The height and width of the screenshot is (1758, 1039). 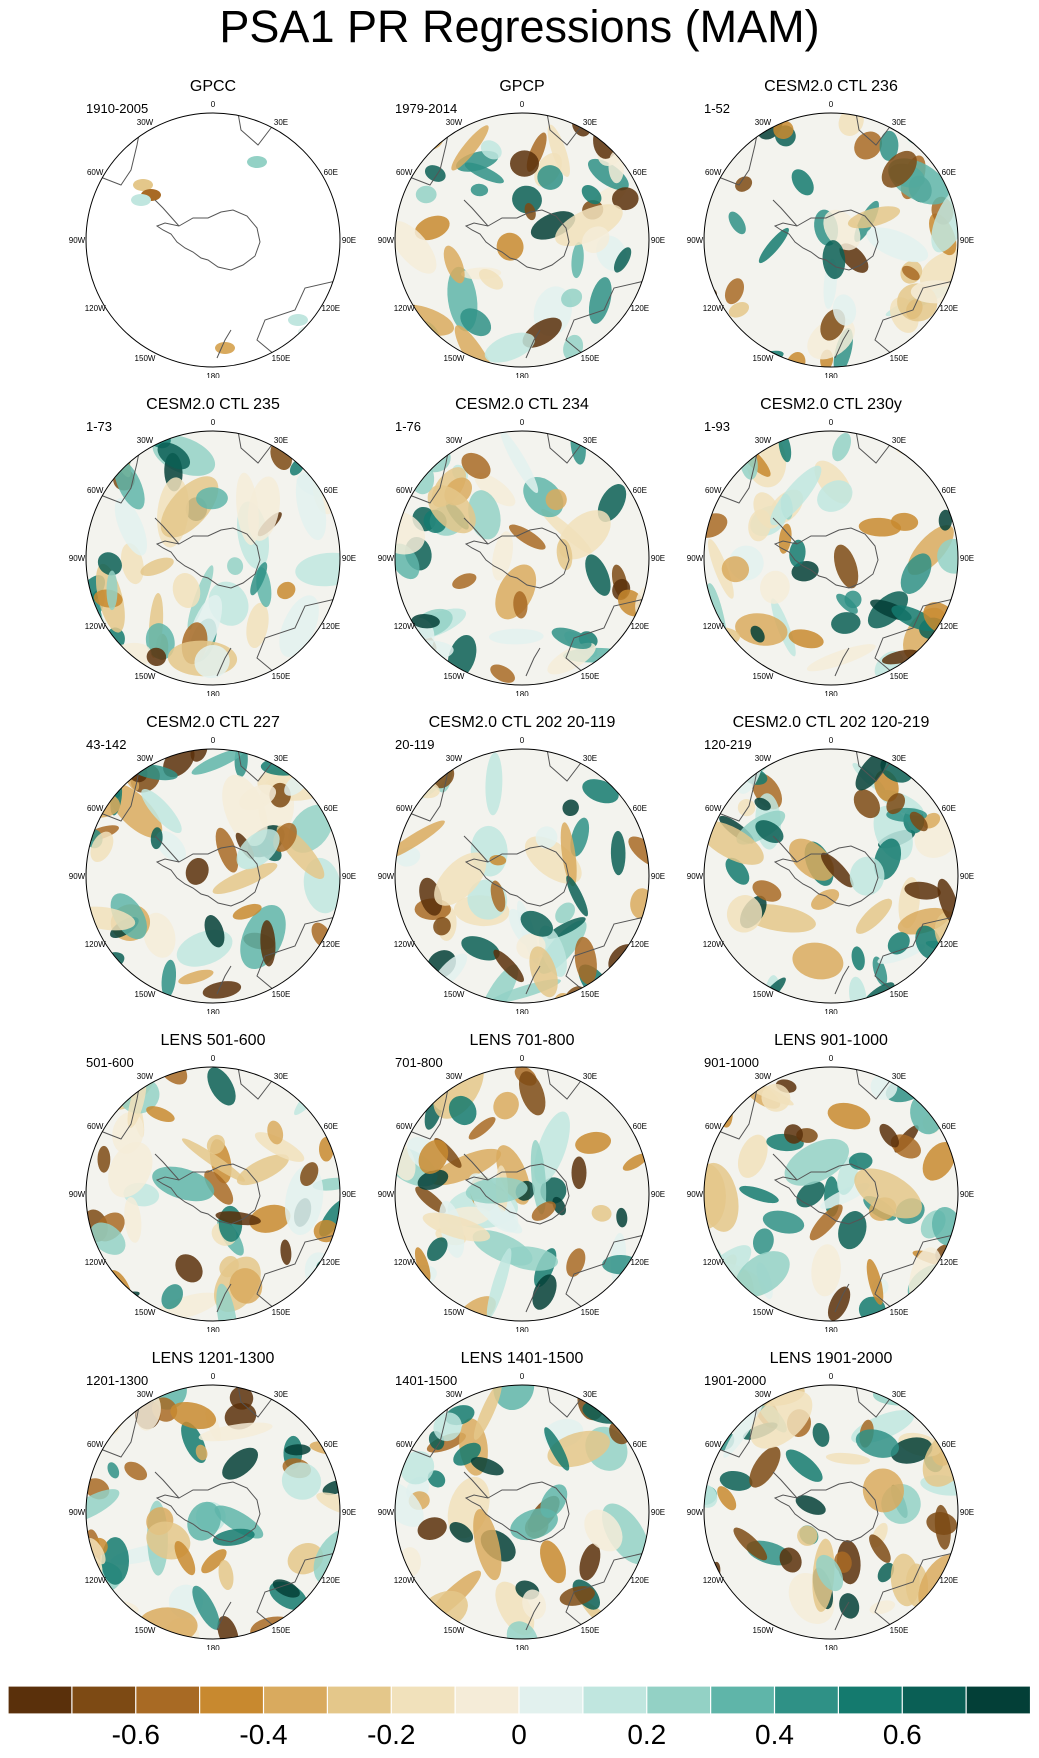 What do you see at coordinates (522, 1040) in the screenshot?
I see `panel-title: LENS 701-800` at bounding box center [522, 1040].